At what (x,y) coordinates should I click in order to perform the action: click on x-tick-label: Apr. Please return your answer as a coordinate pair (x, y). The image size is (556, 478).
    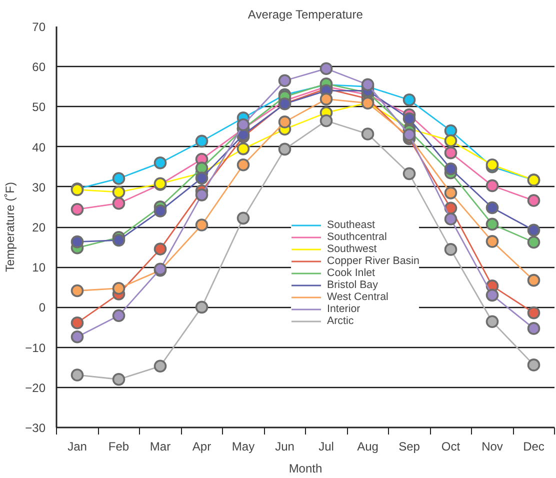
    Looking at the image, I should click on (202, 447).